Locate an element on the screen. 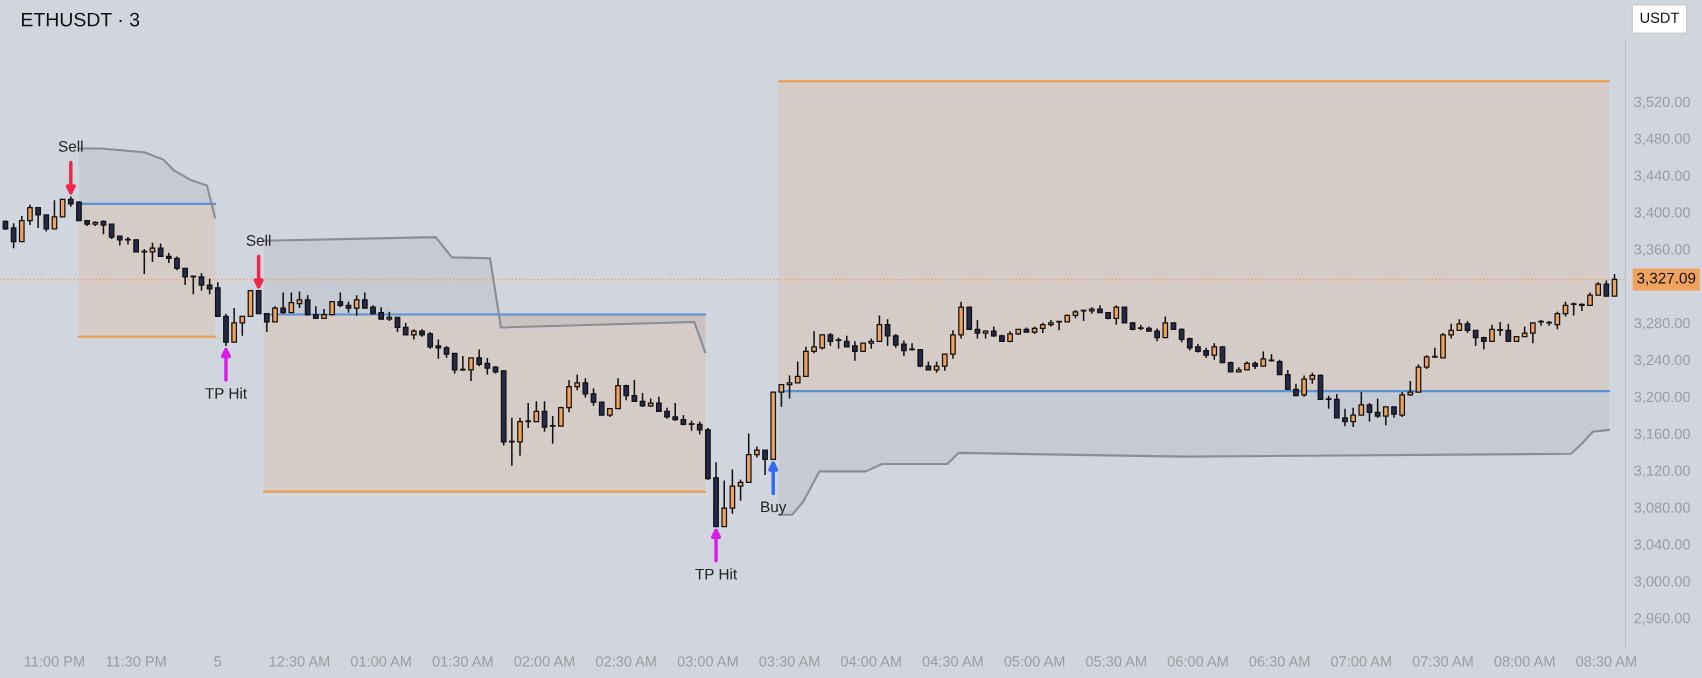 Image resolution: width=1702 pixels, height=678 pixels. x-tick-label: 08:30 AM is located at coordinates (1606, 661).